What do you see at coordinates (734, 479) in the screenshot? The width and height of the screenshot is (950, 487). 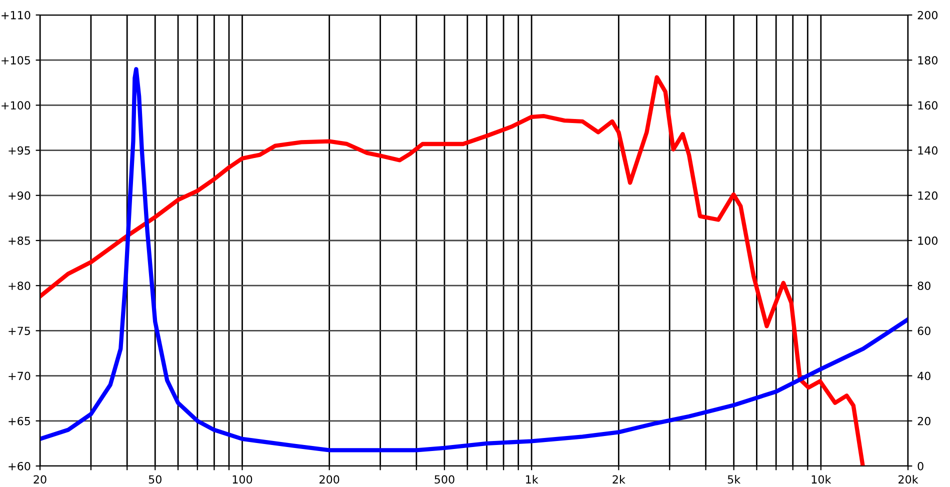 I see `x-tick-label: 5k` at bounding box center [734, 479].